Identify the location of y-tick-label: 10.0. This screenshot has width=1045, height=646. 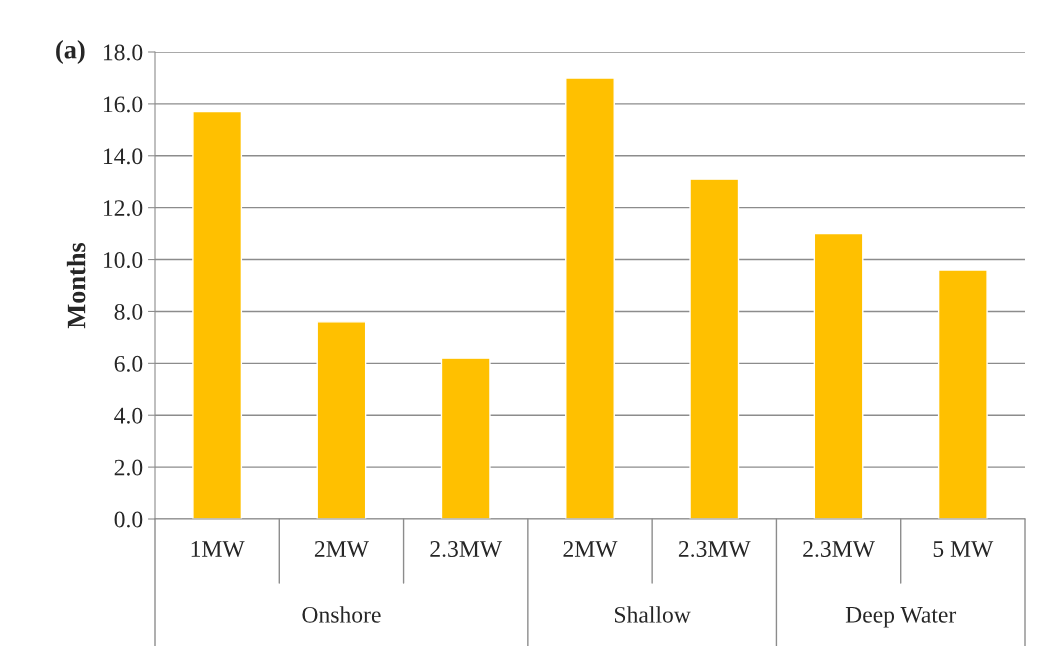
(123, 260).